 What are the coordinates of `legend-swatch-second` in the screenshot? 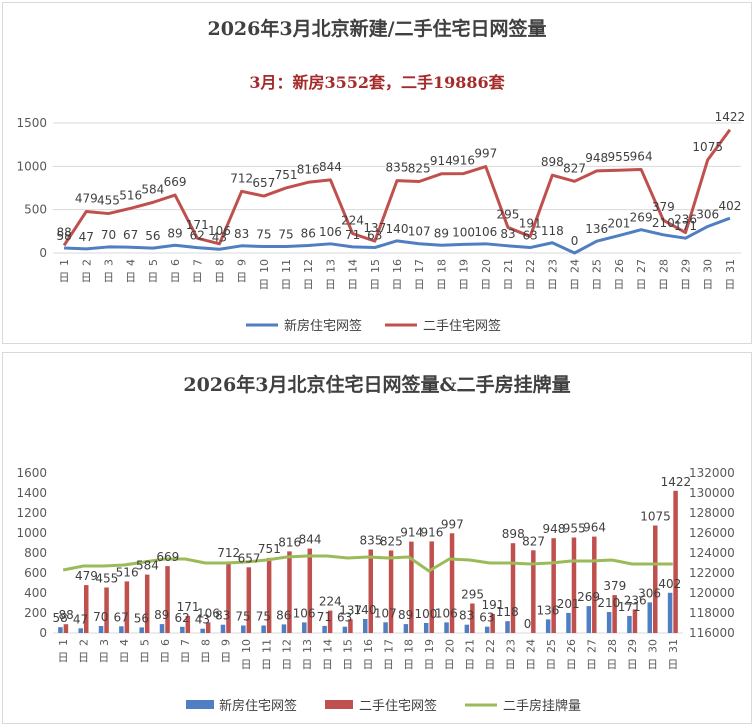 It's located at (339, 704).